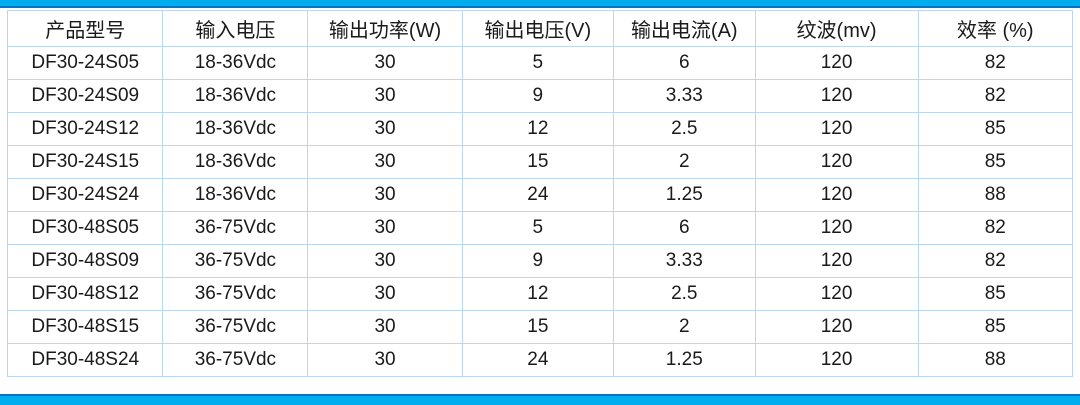  Describe the element at coordinates (85, 96) in the screenshot. I see `cell-model: DF30-24S09` at that location.